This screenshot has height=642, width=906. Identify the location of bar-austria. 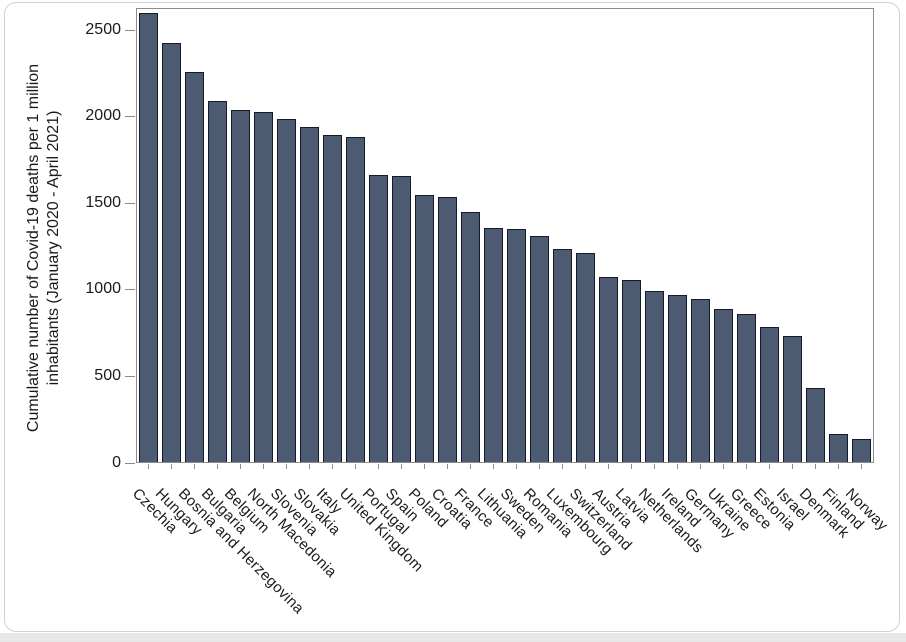
(608, 369).